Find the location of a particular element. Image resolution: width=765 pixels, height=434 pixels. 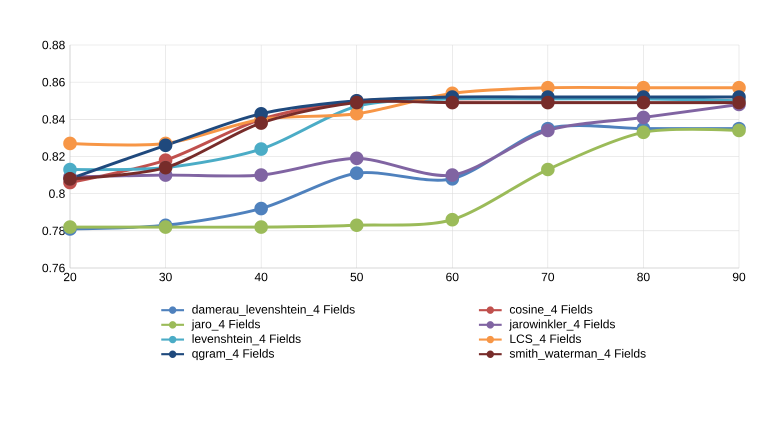

y-tick-label: 0.82 is located at coordinates (53, 156).